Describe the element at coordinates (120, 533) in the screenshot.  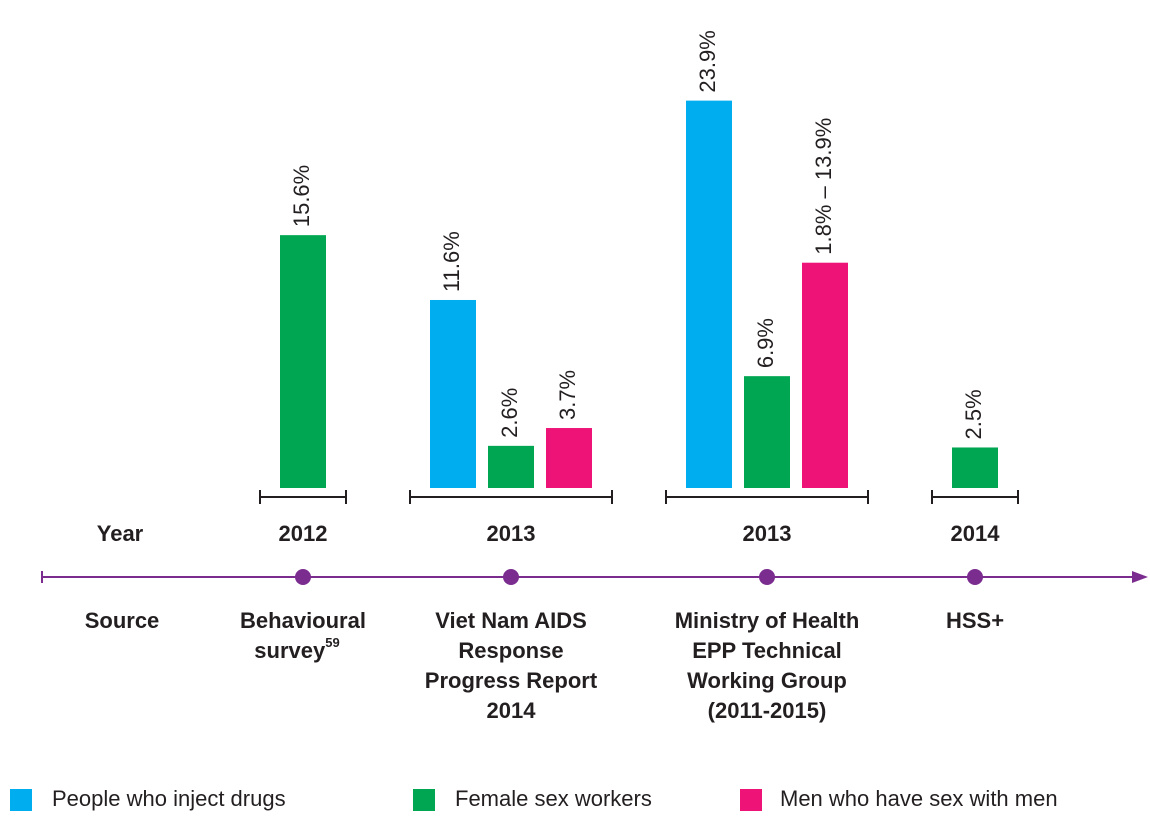
I see `year-label: Year` at that location.